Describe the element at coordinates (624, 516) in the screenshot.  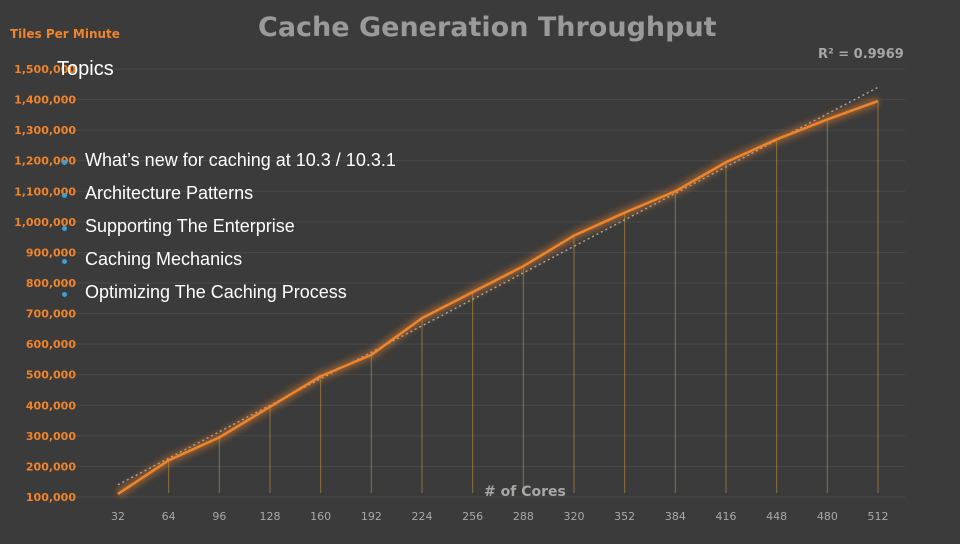
I see `x-tick-label: 352` at that location.